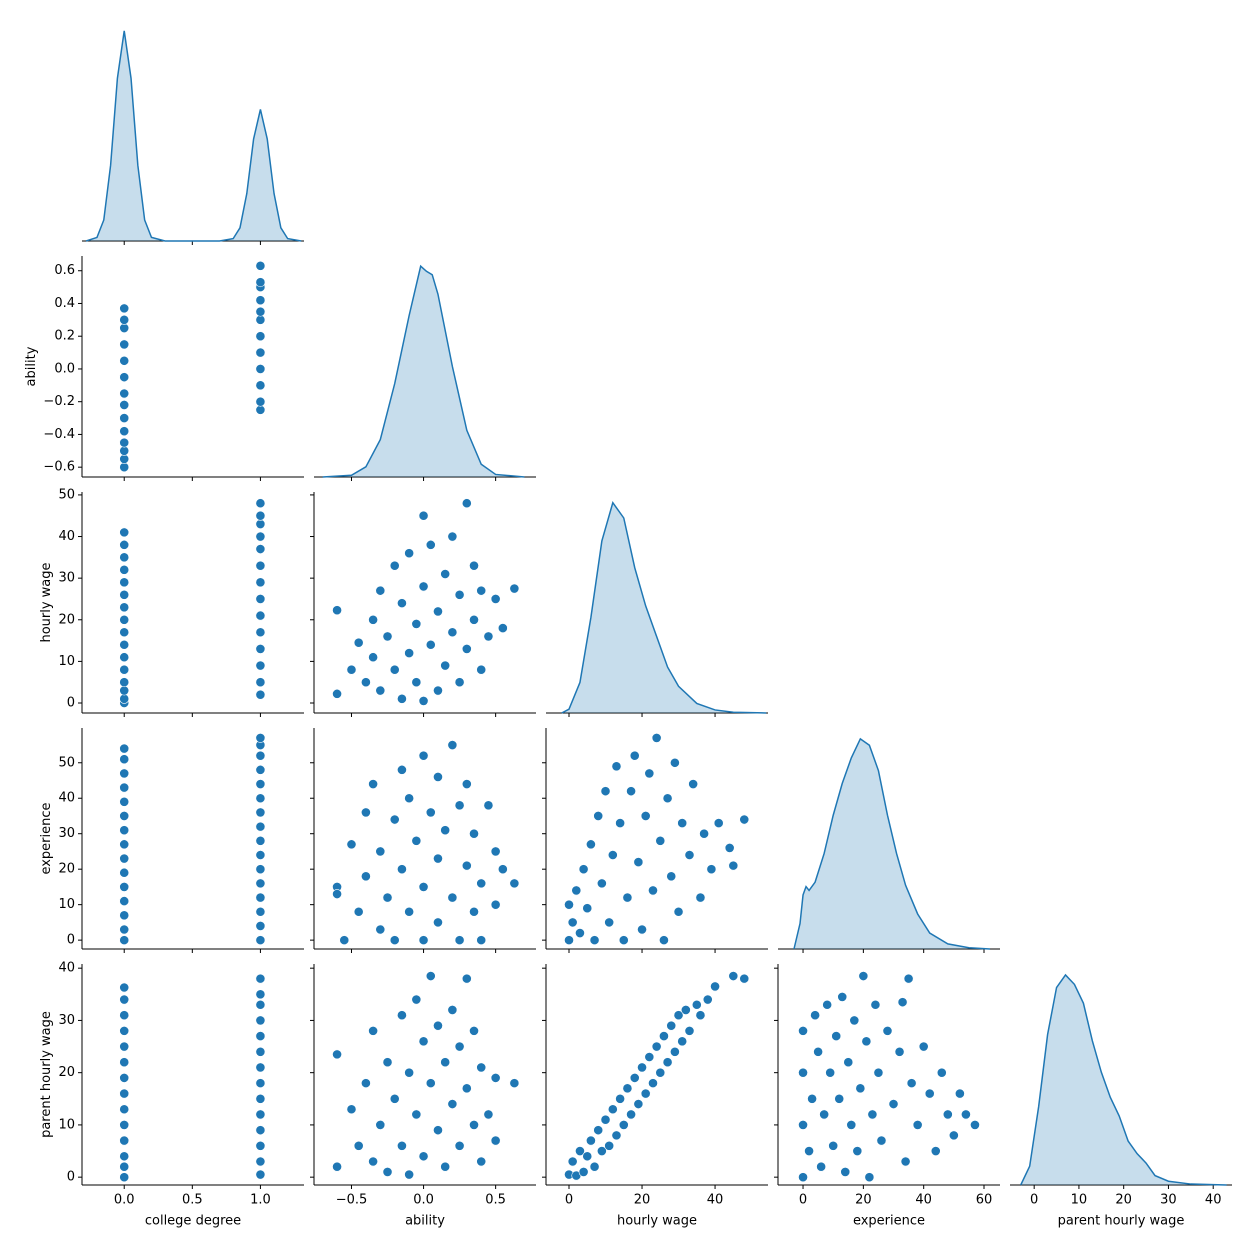 The height and width of the screenshot is (1250, 1250). Describe the element at coordinates (657, 1221) in the screenshot. I see `x-axis-label: hourly wage` at that location.